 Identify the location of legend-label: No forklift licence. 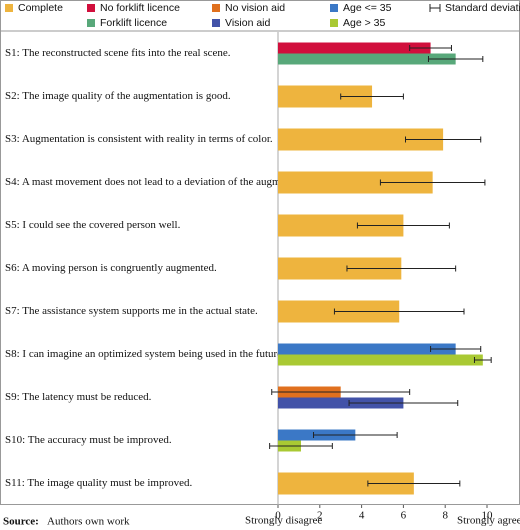
(140, 8).